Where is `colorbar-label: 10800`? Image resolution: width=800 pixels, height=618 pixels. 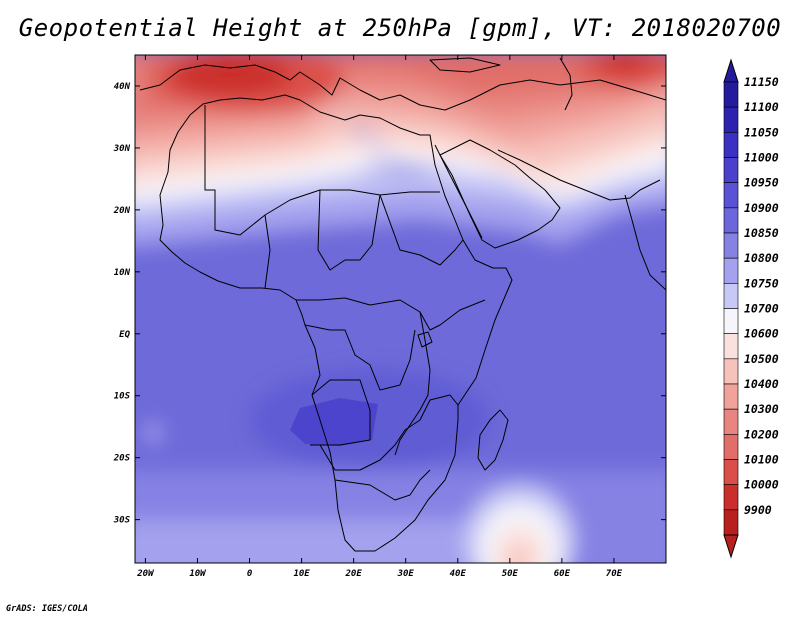 colorbar-label: 10800 is located at coordinates (761, 258).